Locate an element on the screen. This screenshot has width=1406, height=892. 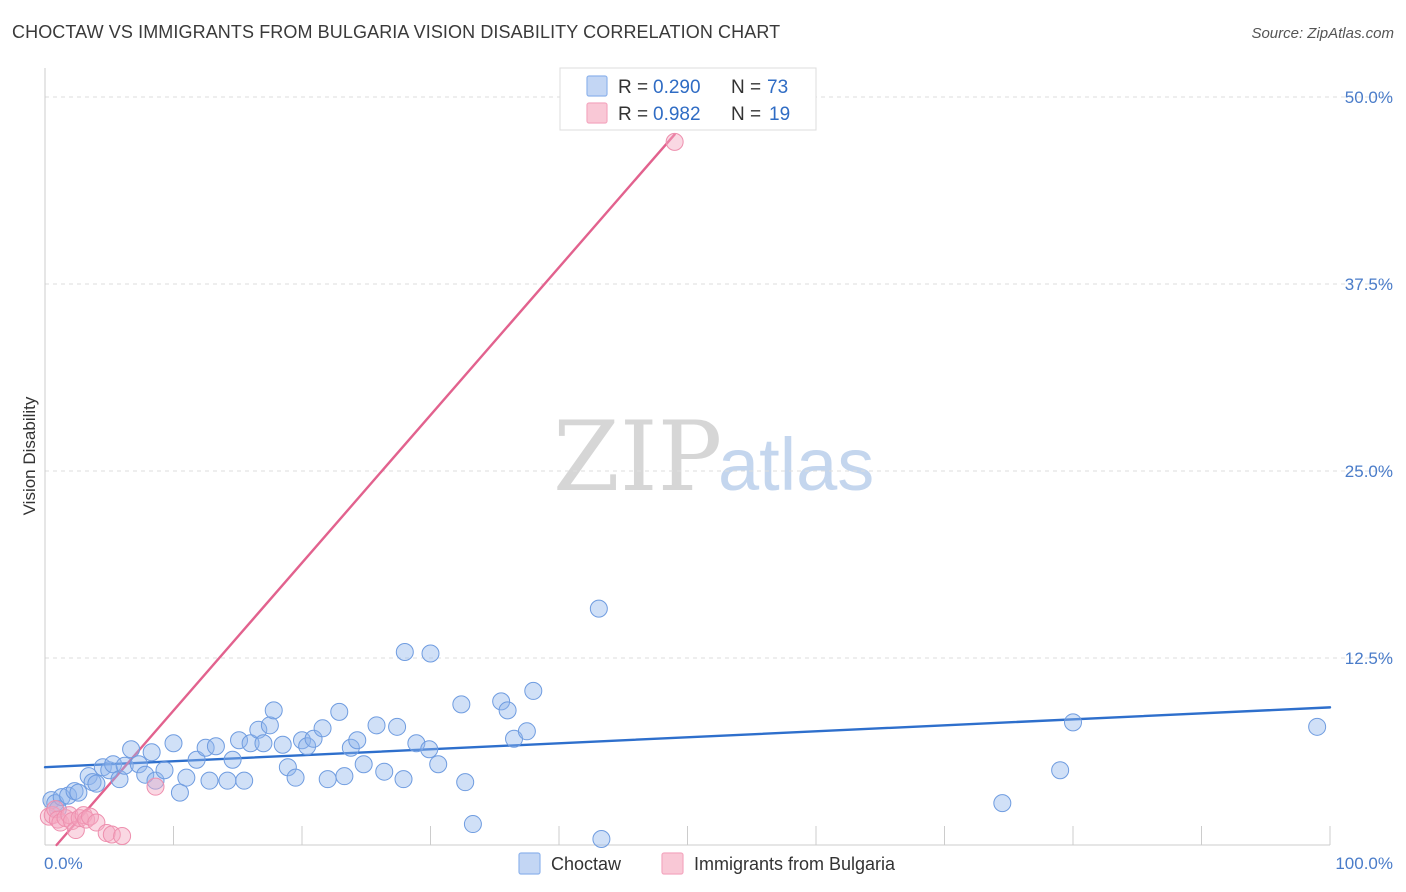
x-tick-labels: 0.0% 100.0% is located at coordinates (718, 863).